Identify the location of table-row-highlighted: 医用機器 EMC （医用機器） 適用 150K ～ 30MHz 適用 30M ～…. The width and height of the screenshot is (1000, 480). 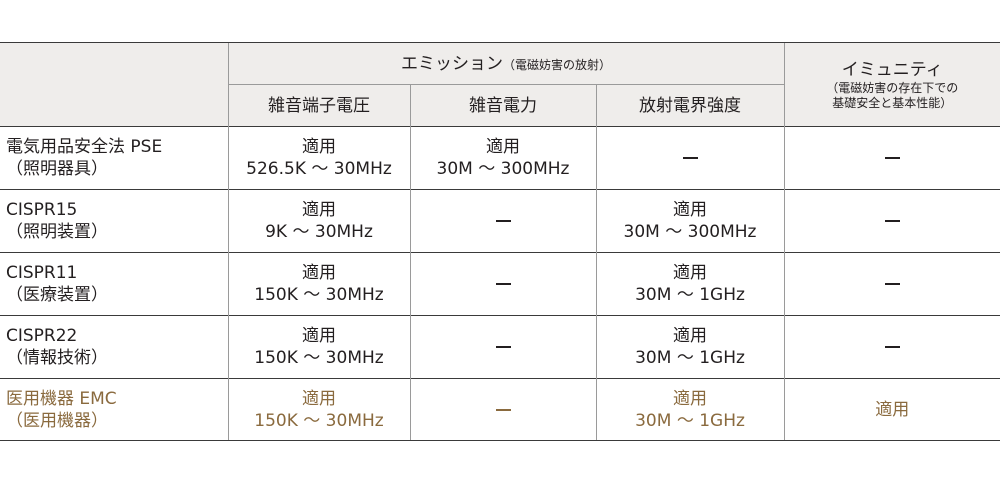
(500, 409).